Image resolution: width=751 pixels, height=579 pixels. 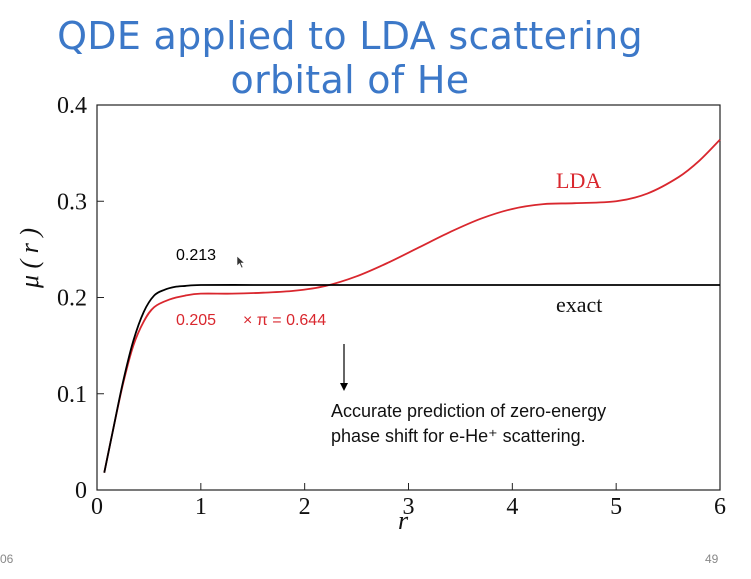 What do you see at coordinates (468, 411) in the screenshot?
I see `note-line-1: Accurate prediction of zero-energy` at bounding box center [468, 411].